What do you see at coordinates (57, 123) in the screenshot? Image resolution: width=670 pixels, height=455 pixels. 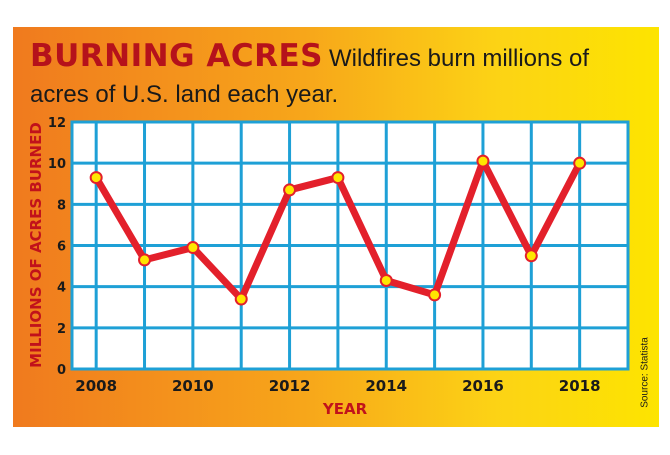 I see `y-tick-label: 12` at bounding box center [57, 123].